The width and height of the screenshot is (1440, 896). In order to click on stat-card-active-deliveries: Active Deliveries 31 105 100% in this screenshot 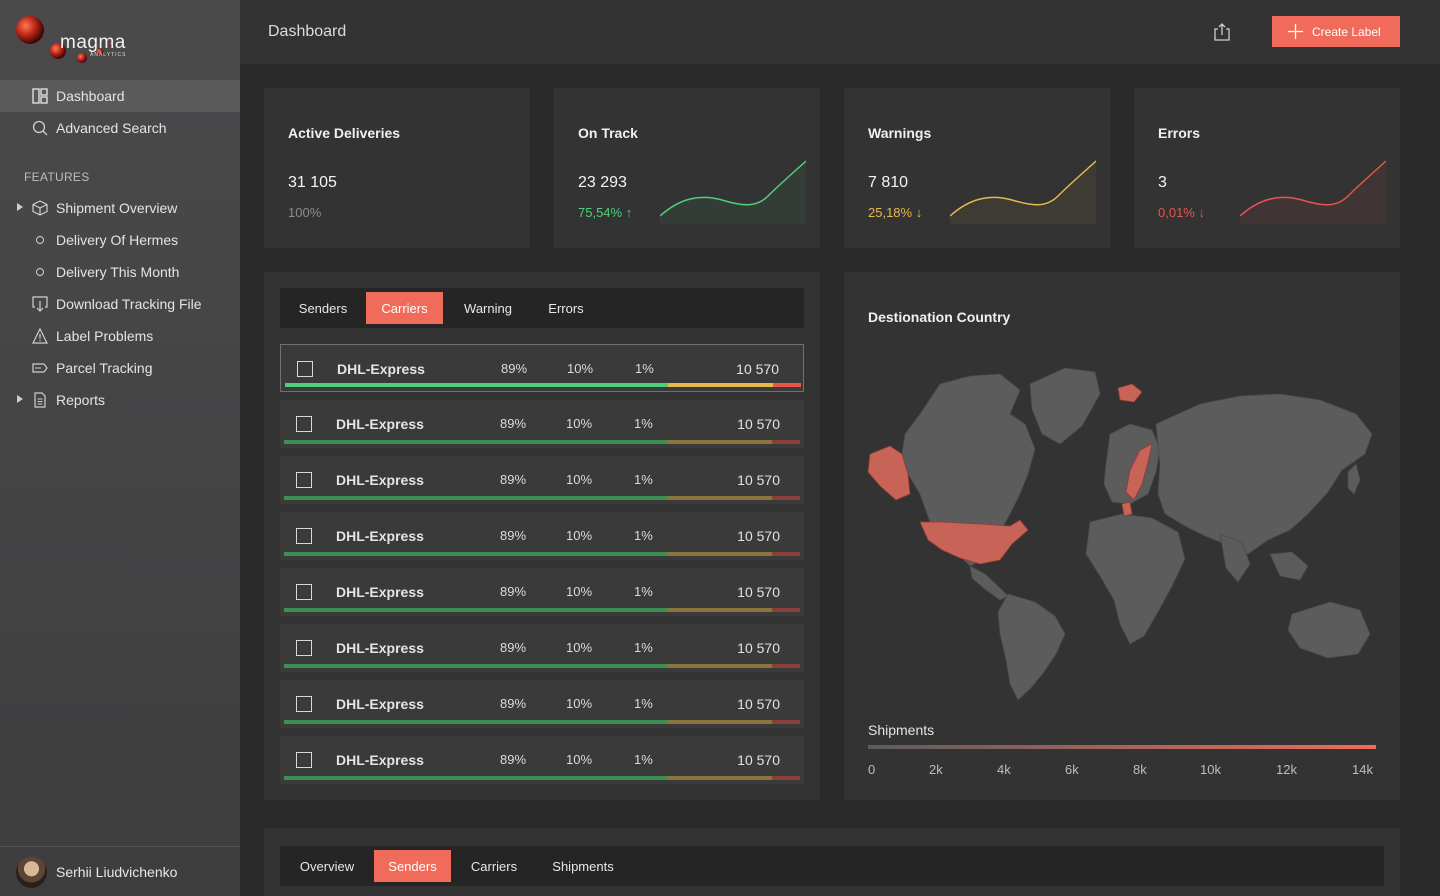, I will do `click(397, 168)`.